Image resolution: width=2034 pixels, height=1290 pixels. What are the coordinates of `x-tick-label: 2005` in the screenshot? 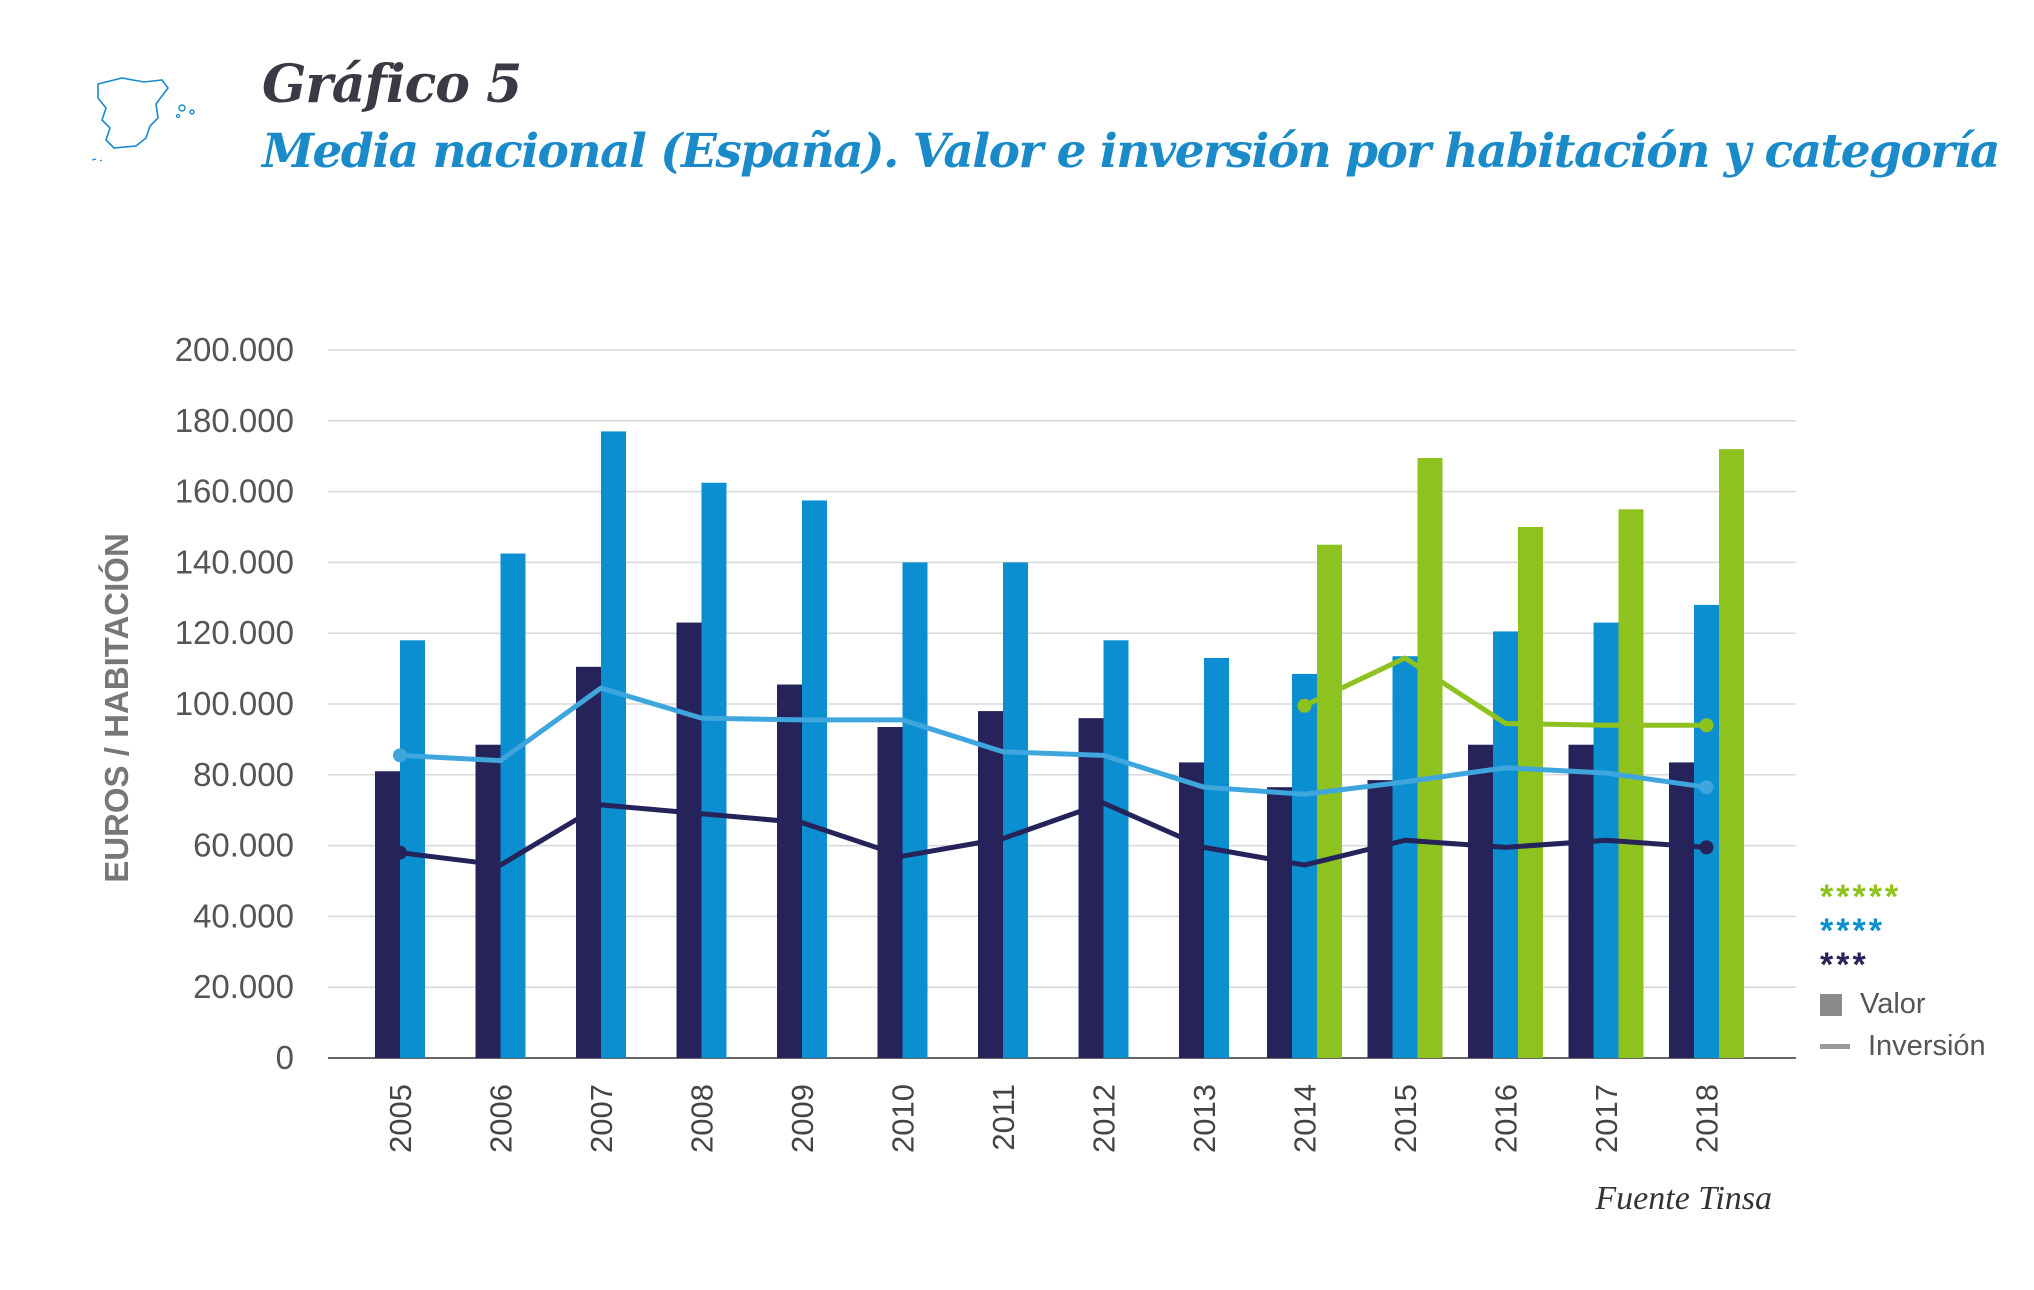 It's located at (400, 1118).